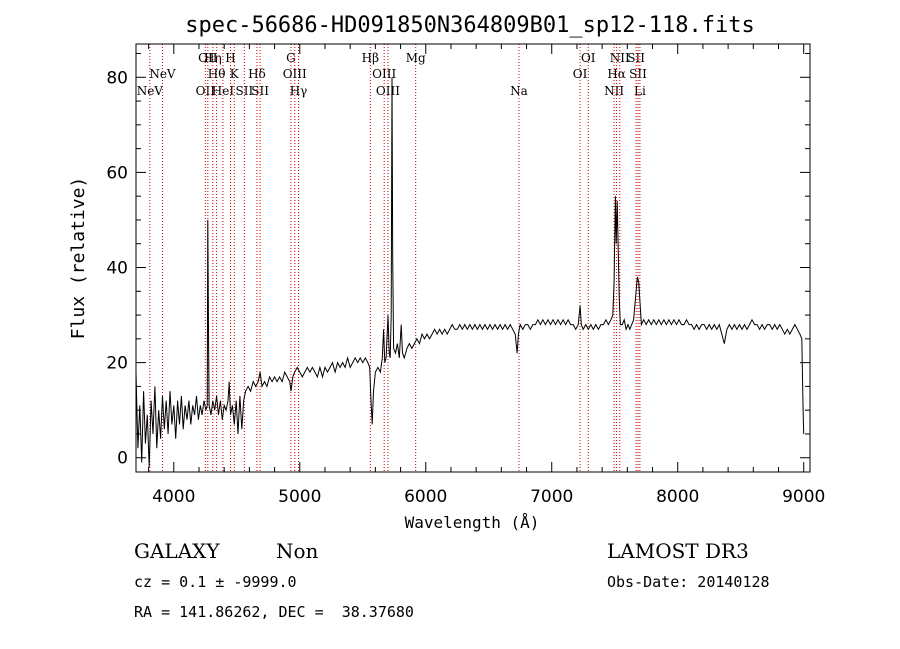 Image resolution: width=900 pixels, height=649 pixels. I want to click on y-axis-label: Flux (relative), so click(78, 258).